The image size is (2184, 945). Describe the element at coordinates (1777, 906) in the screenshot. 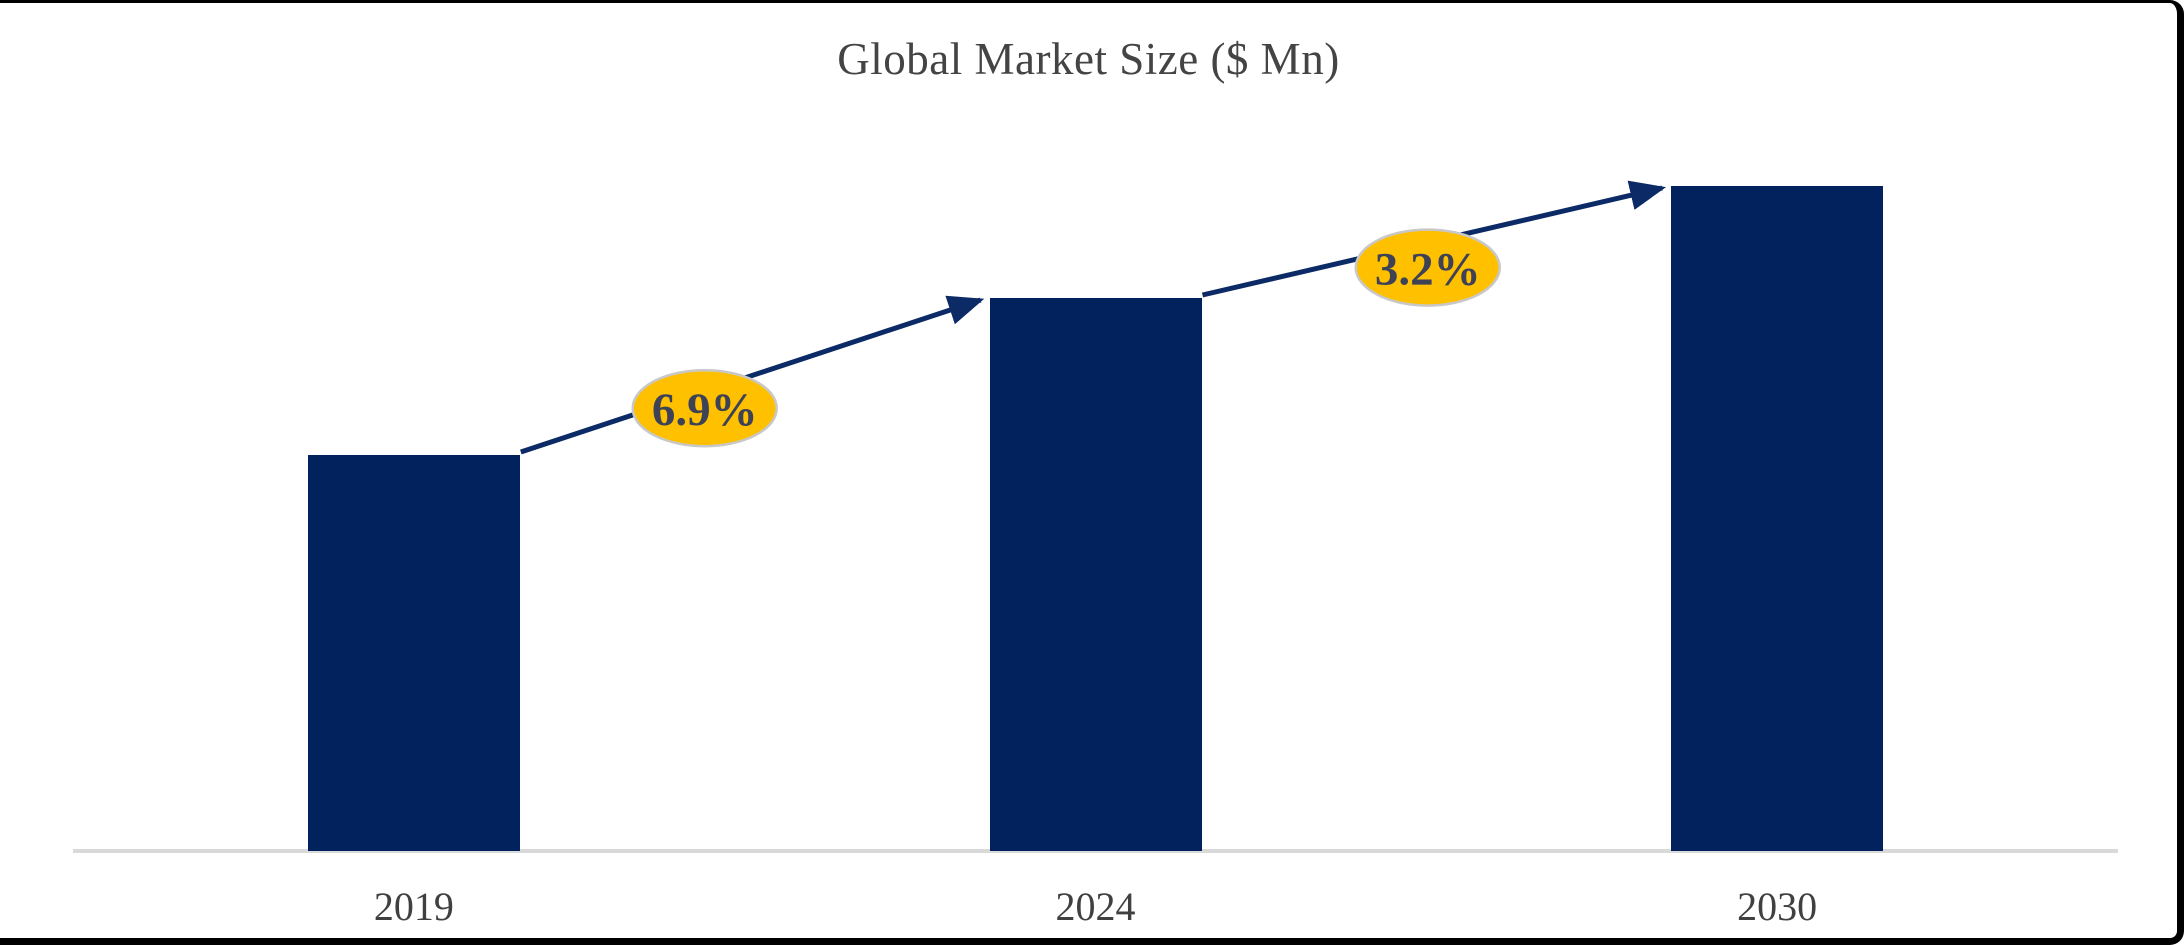

I see `category-label-2030: 2030` at that location.